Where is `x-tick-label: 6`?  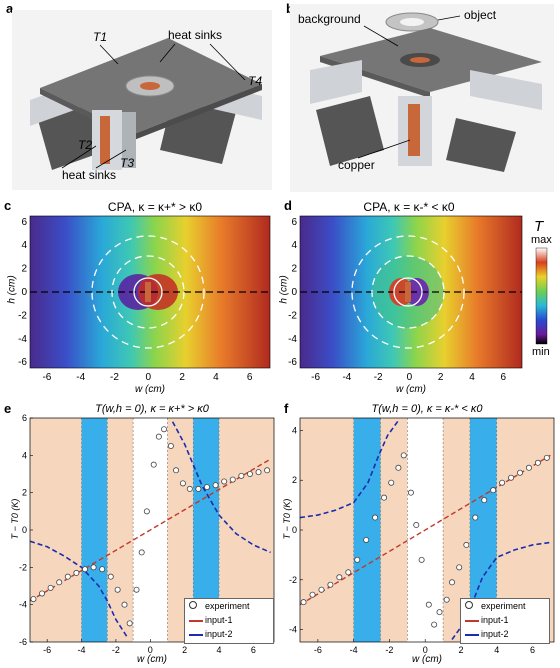
x-tick-label: 6 is located at coordinates (503, 377).